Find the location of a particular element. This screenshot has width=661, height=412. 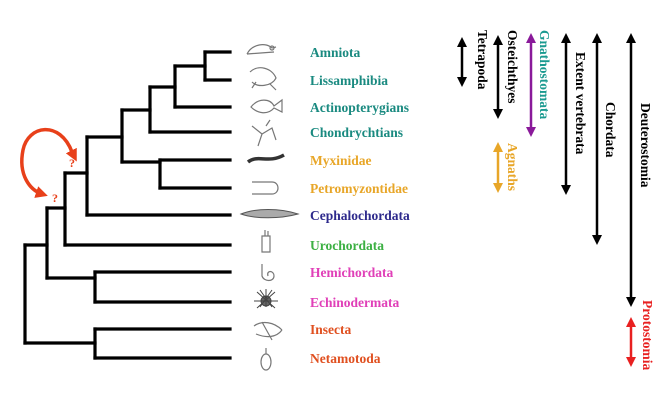

taxon-label-amniota: Amniota is located at coordinates (335, 52).